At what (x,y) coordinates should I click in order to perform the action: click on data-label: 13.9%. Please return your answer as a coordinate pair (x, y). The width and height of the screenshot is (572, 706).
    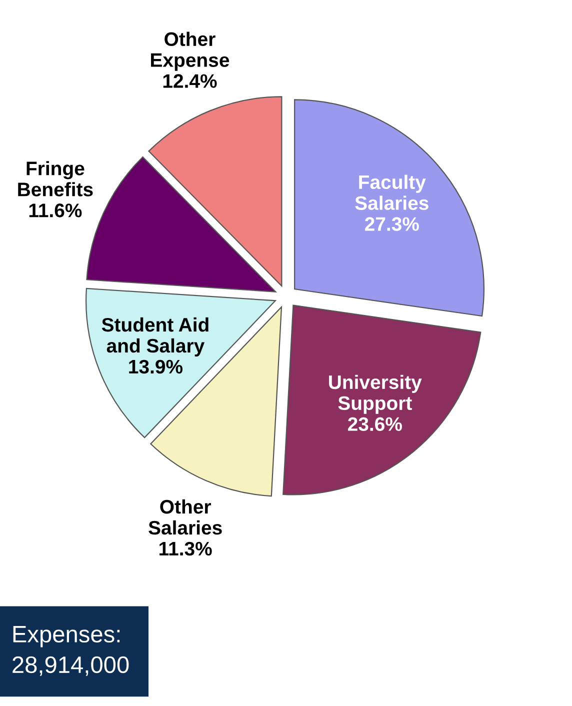
    Looking at the image, I should click on (156, 367).